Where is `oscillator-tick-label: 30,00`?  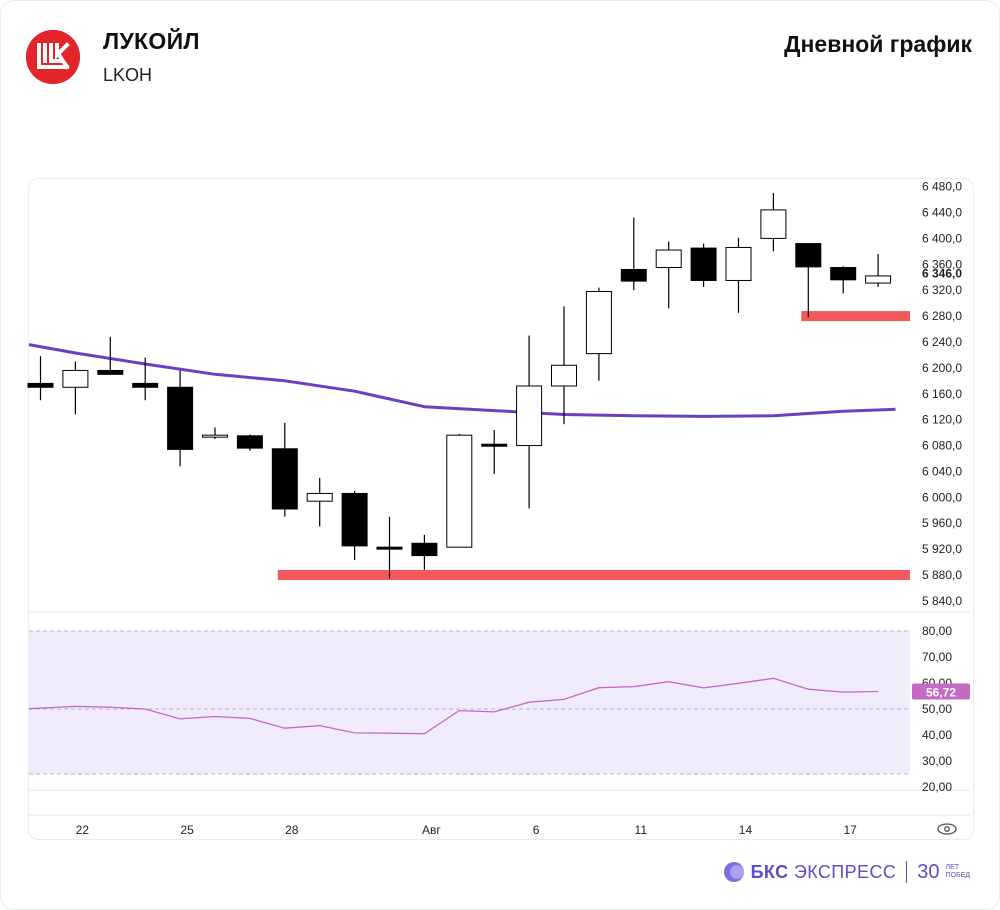
oscillator-tick-label: 30,00 is located at coordinates (937, 761).